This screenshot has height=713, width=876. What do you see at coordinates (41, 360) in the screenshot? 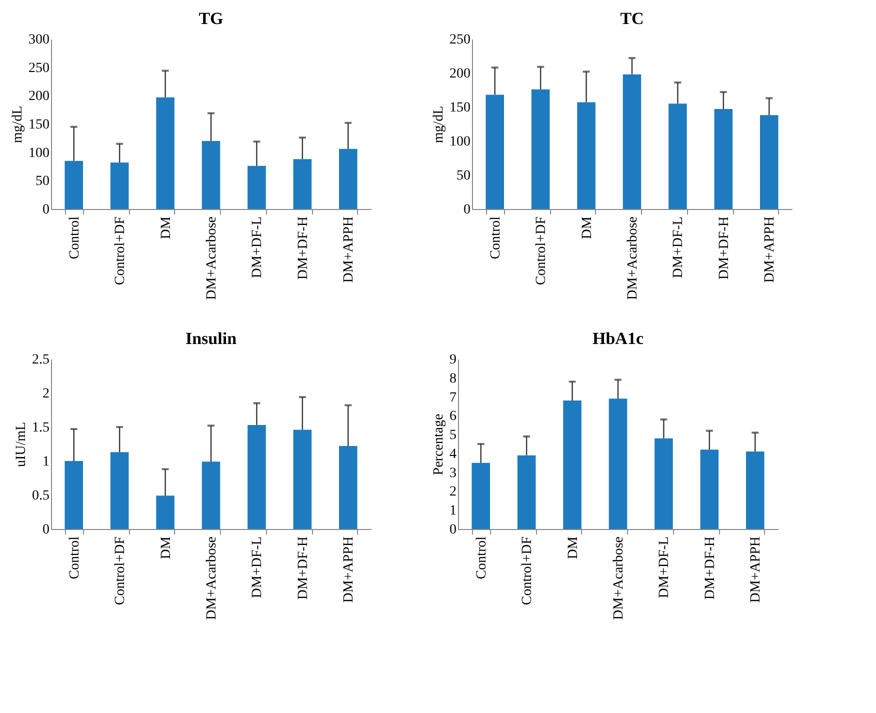
I see `y-tick-label: 2.5` at bounding box center [41, 360].